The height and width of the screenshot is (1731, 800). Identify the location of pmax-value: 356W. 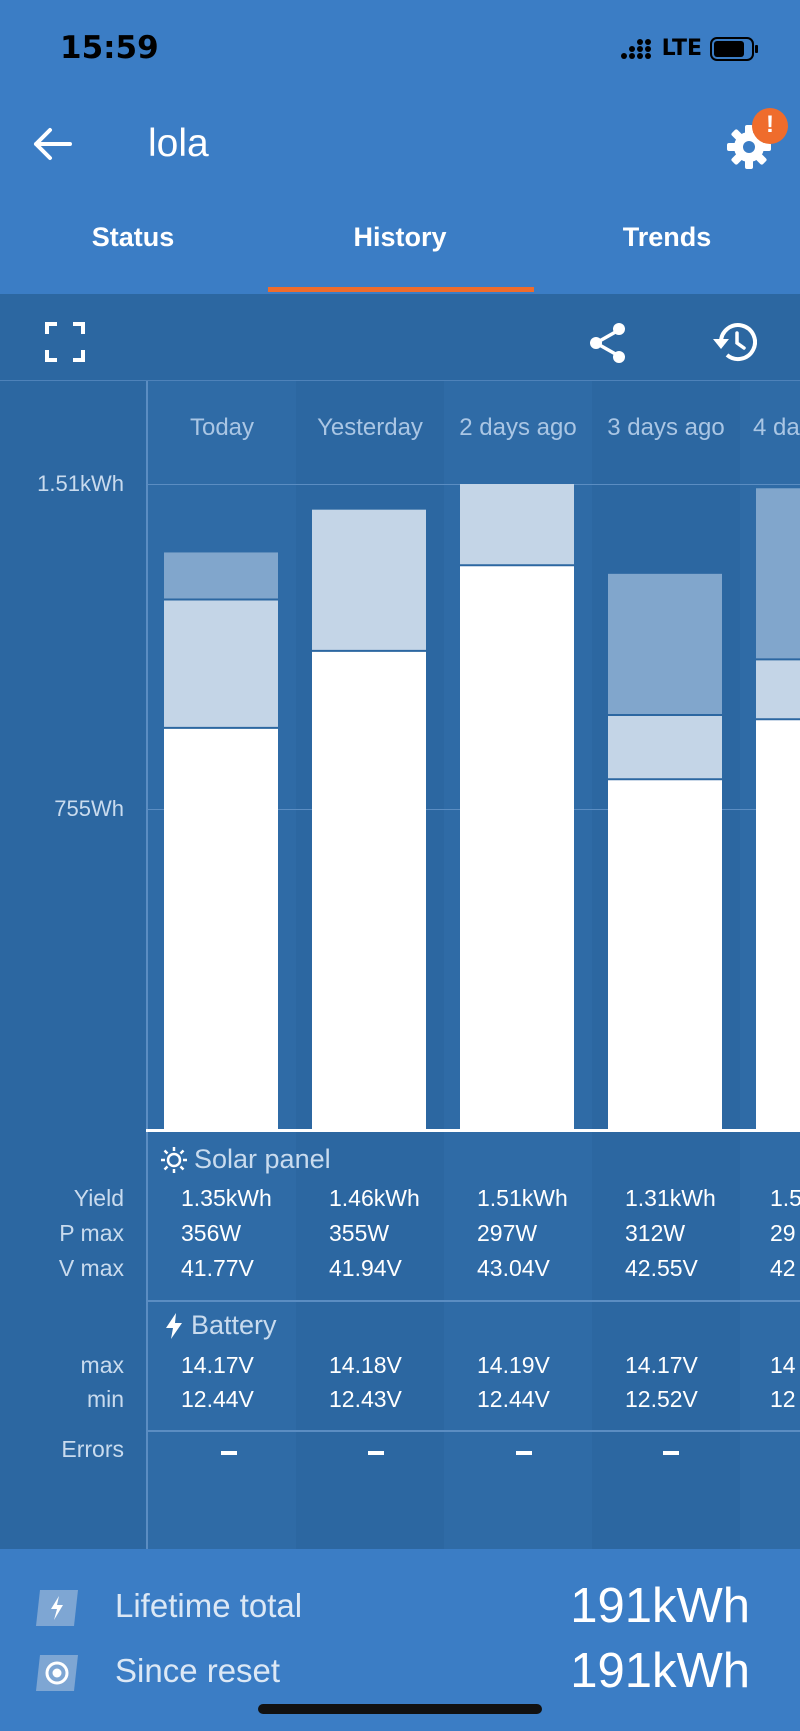
(211, 1233).